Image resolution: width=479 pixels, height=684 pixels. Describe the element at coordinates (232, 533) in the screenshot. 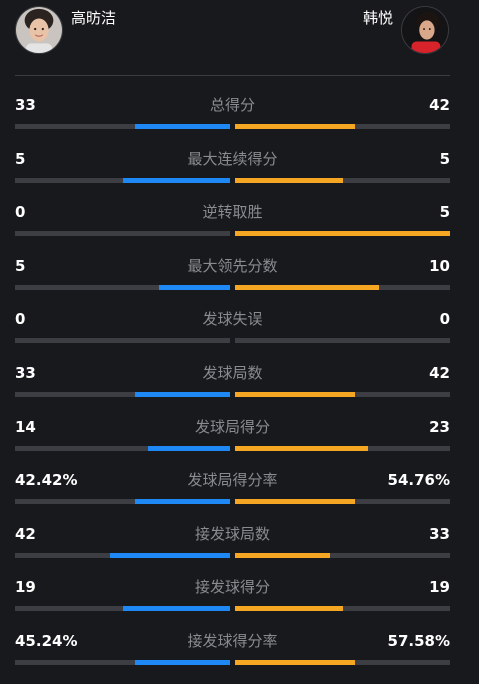

I see `stat-label: 接发球局数` at that location.